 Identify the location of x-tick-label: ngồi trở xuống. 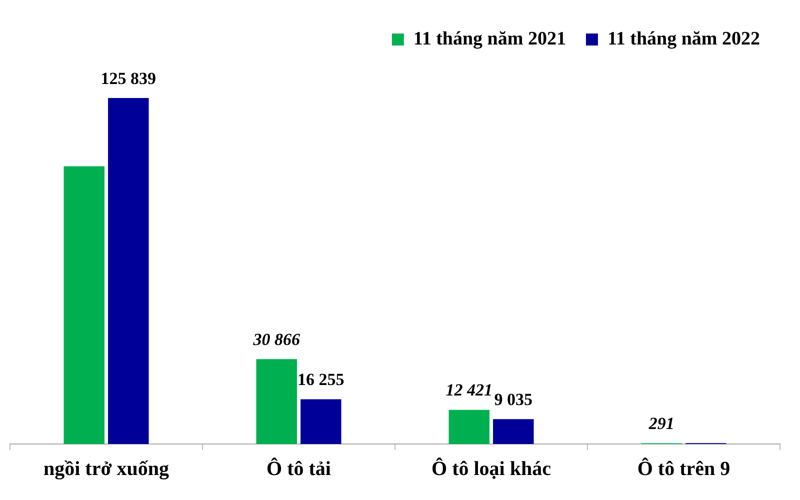
(106, 469).